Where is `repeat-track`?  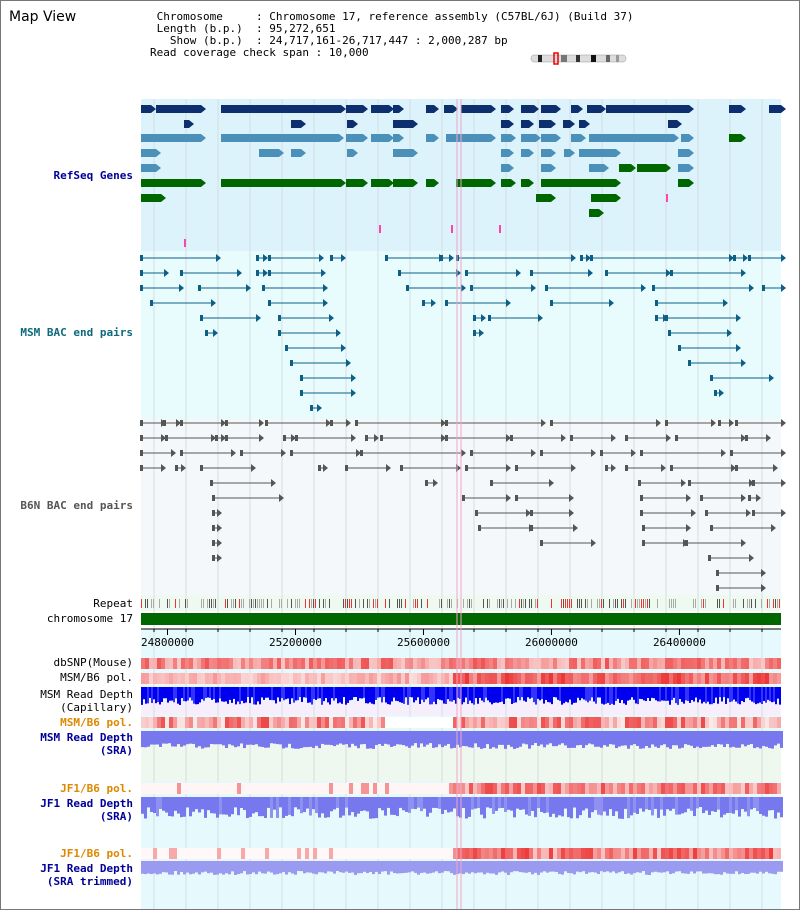 repeat-track is located at coordinates (460, 603).